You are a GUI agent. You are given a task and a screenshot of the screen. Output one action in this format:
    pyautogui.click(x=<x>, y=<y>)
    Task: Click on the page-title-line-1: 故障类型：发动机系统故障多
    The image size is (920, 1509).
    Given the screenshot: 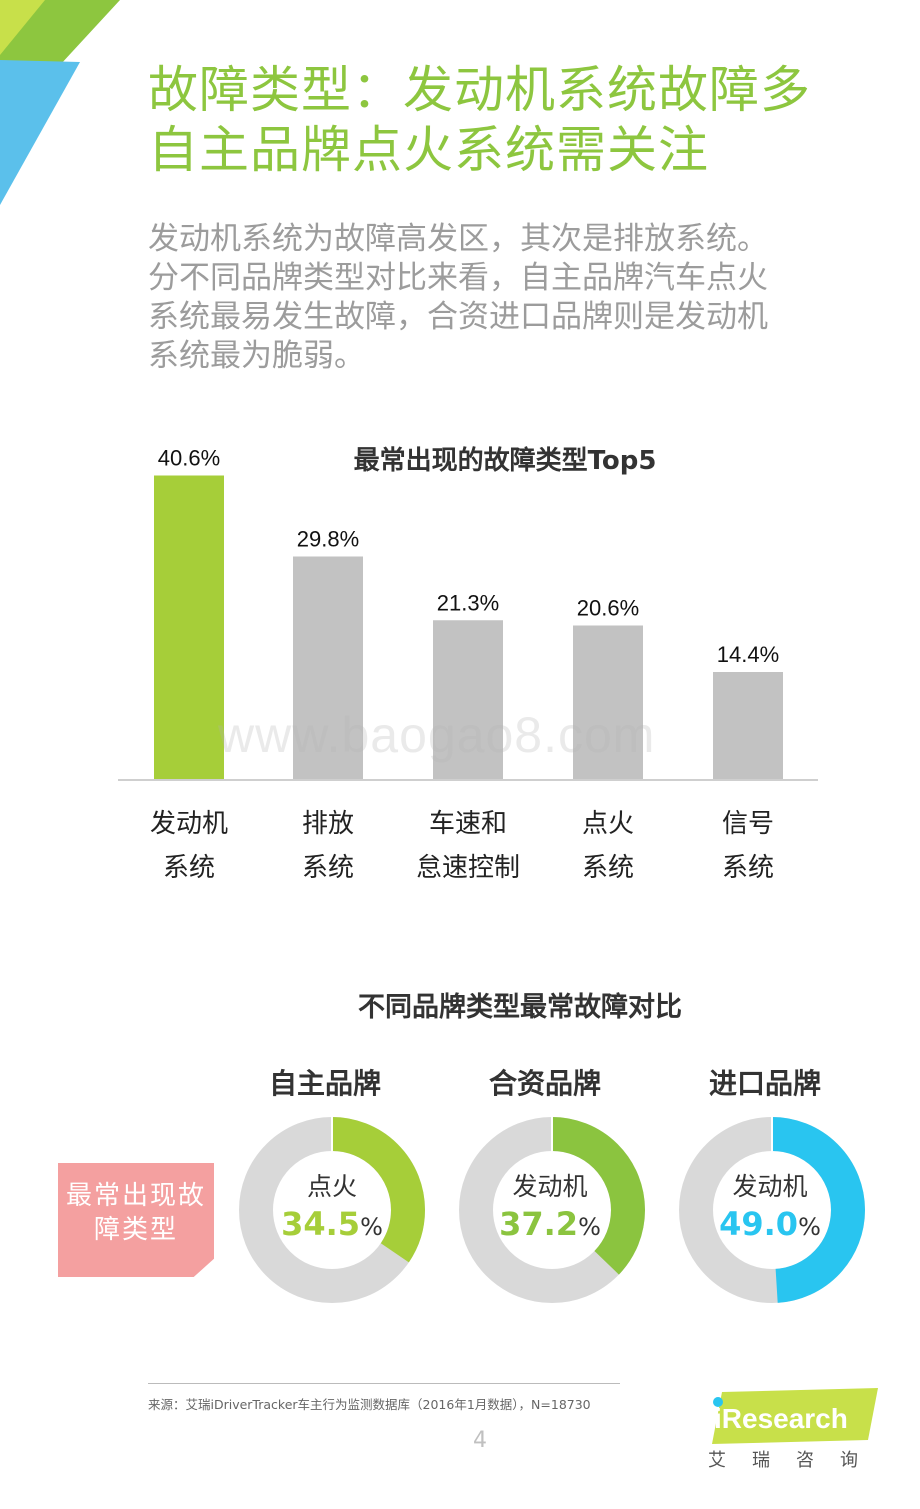 What is the action you would take?
    pyautogui.click(x=479, y=90)
    